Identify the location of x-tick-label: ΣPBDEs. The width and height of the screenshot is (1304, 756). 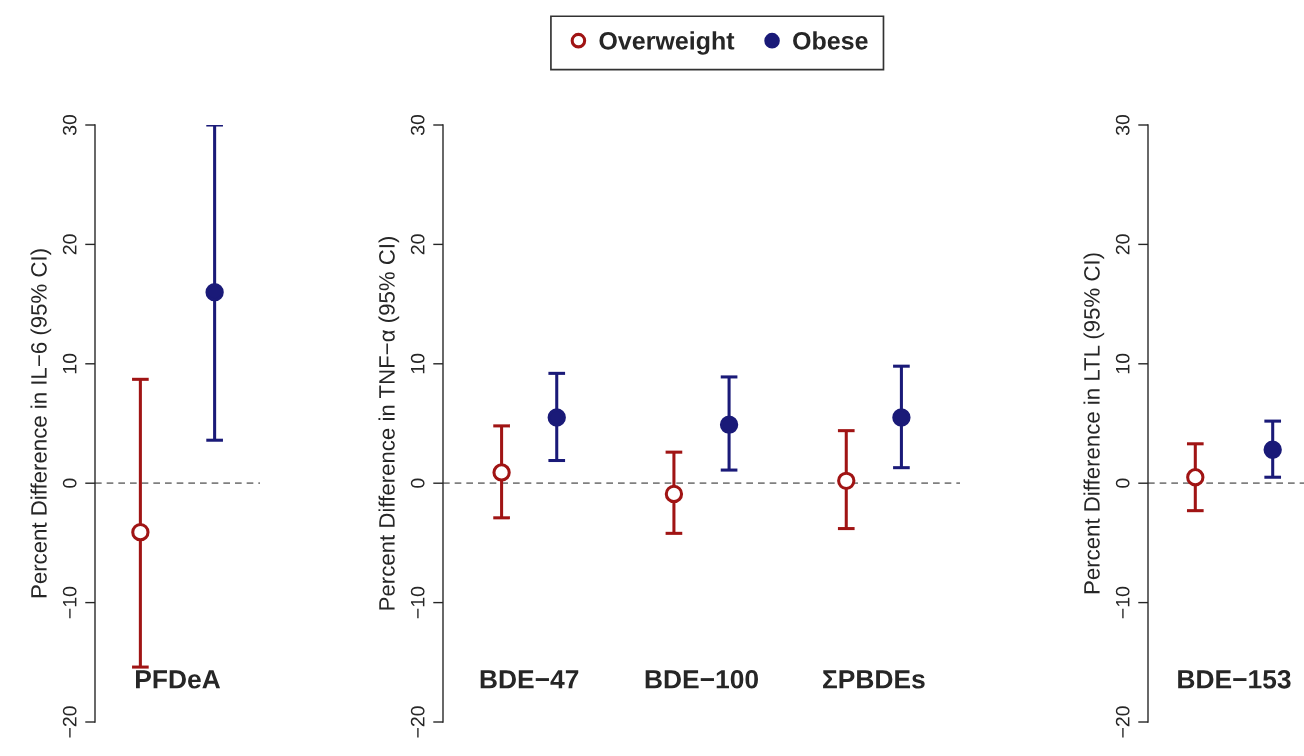
(874, 679).